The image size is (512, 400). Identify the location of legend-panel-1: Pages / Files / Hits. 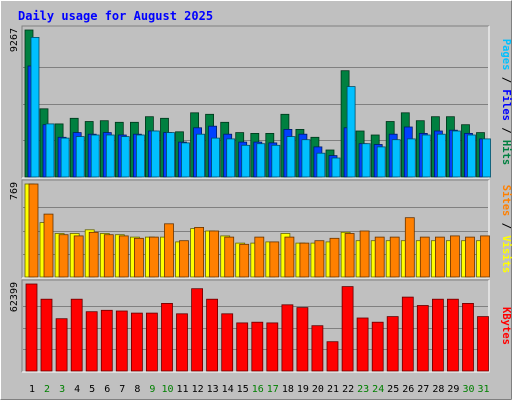
(506, 102).